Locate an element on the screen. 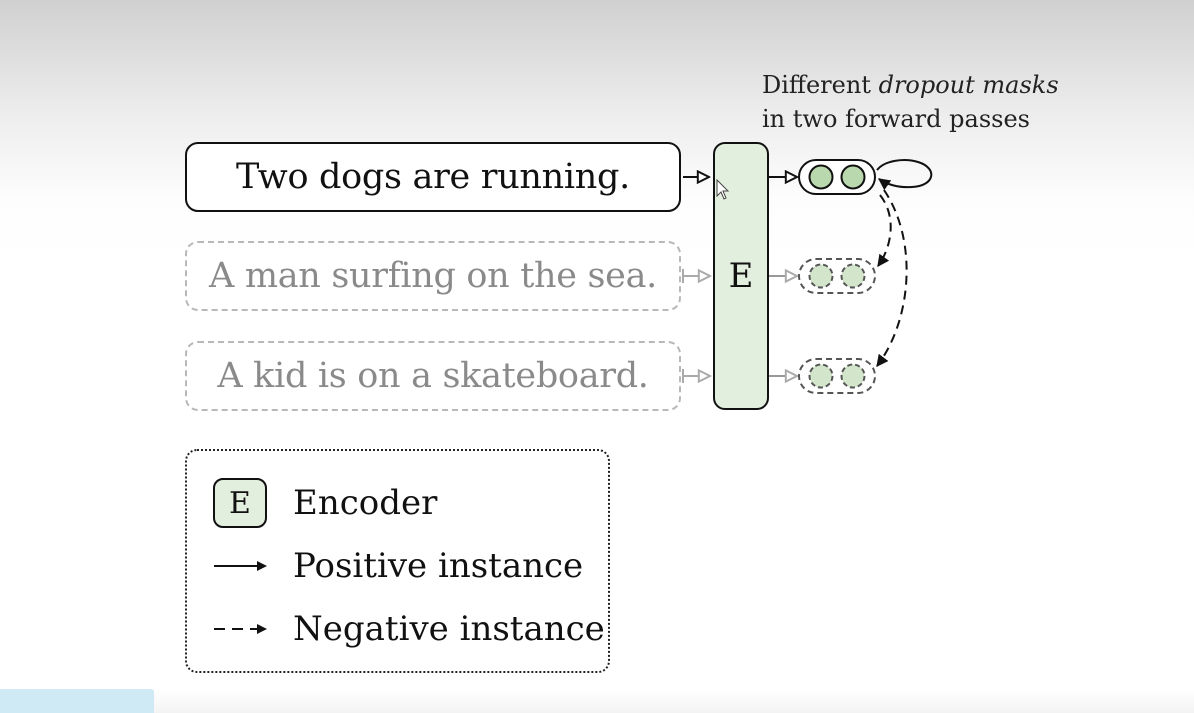 The image size is (1194, 713). annotation-line-1: Different dropout masks is located at coordinates (910, 85).